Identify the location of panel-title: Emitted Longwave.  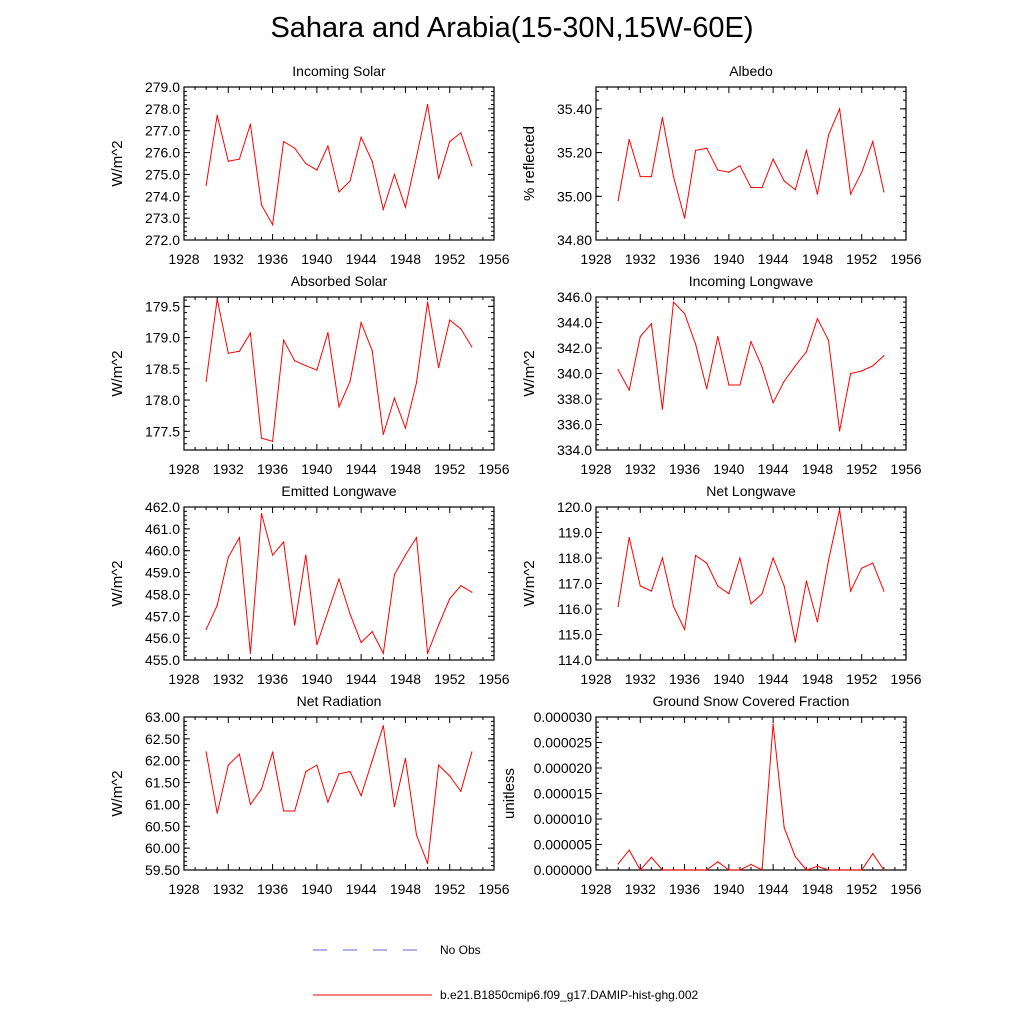
(338, 491).